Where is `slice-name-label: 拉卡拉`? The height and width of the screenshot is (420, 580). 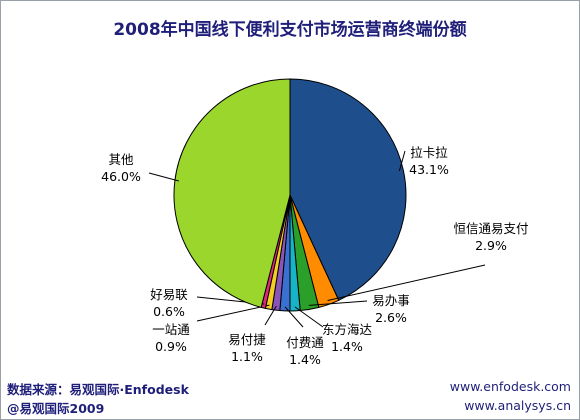 slice-name-label: 拉卡拉 is located at coordinates (429, 152).